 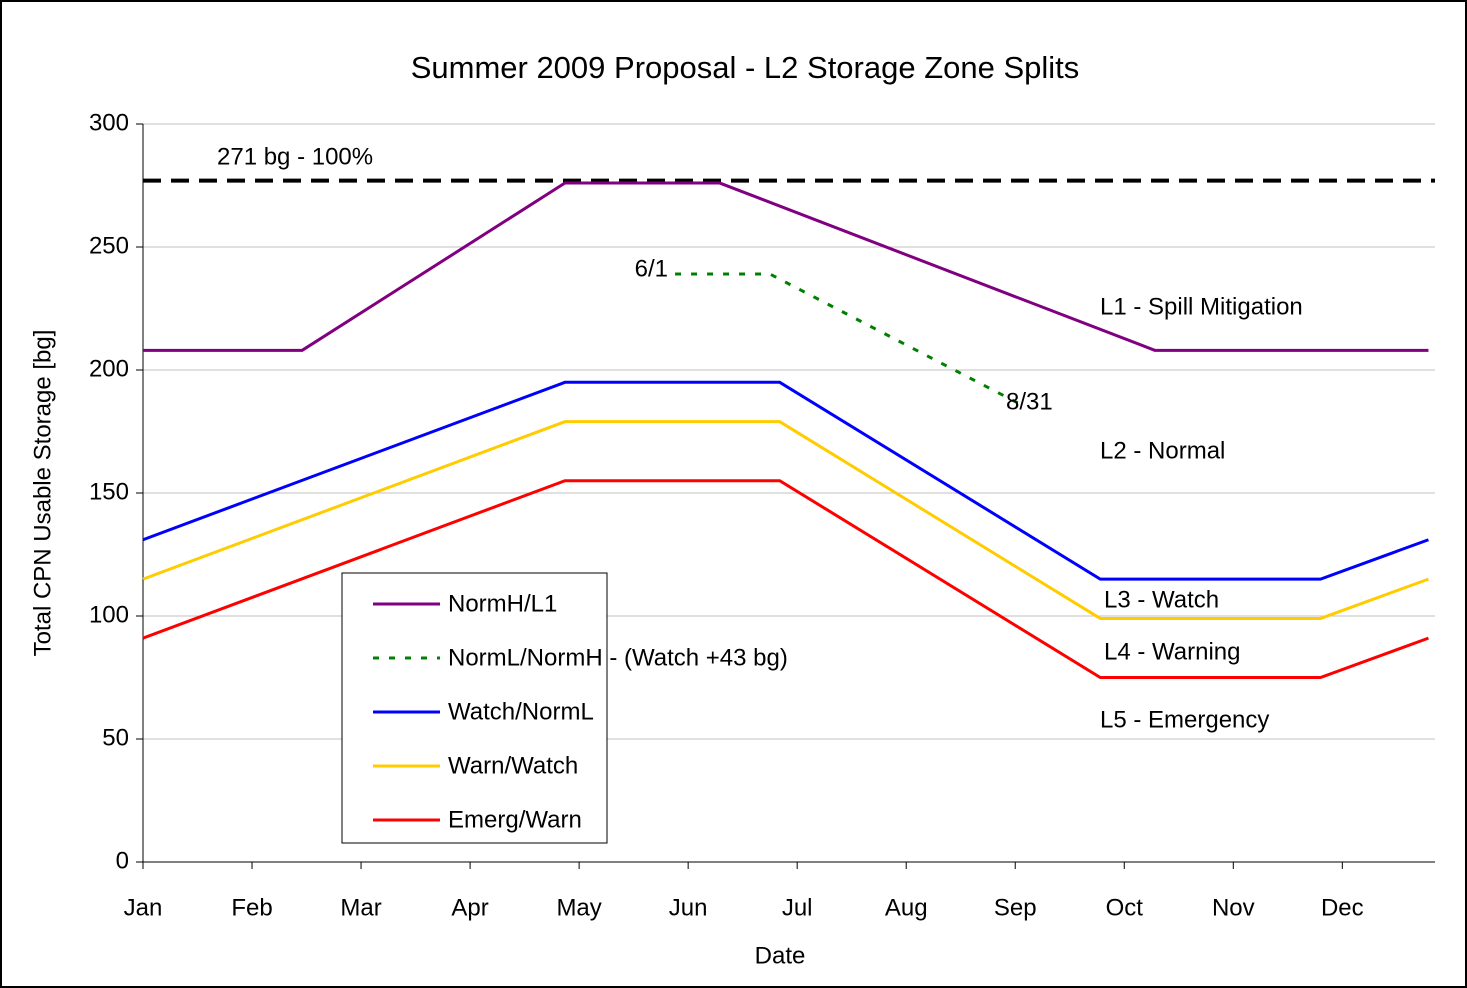 I want to click on y-tick-label: 150, so click(x=109, y=491).